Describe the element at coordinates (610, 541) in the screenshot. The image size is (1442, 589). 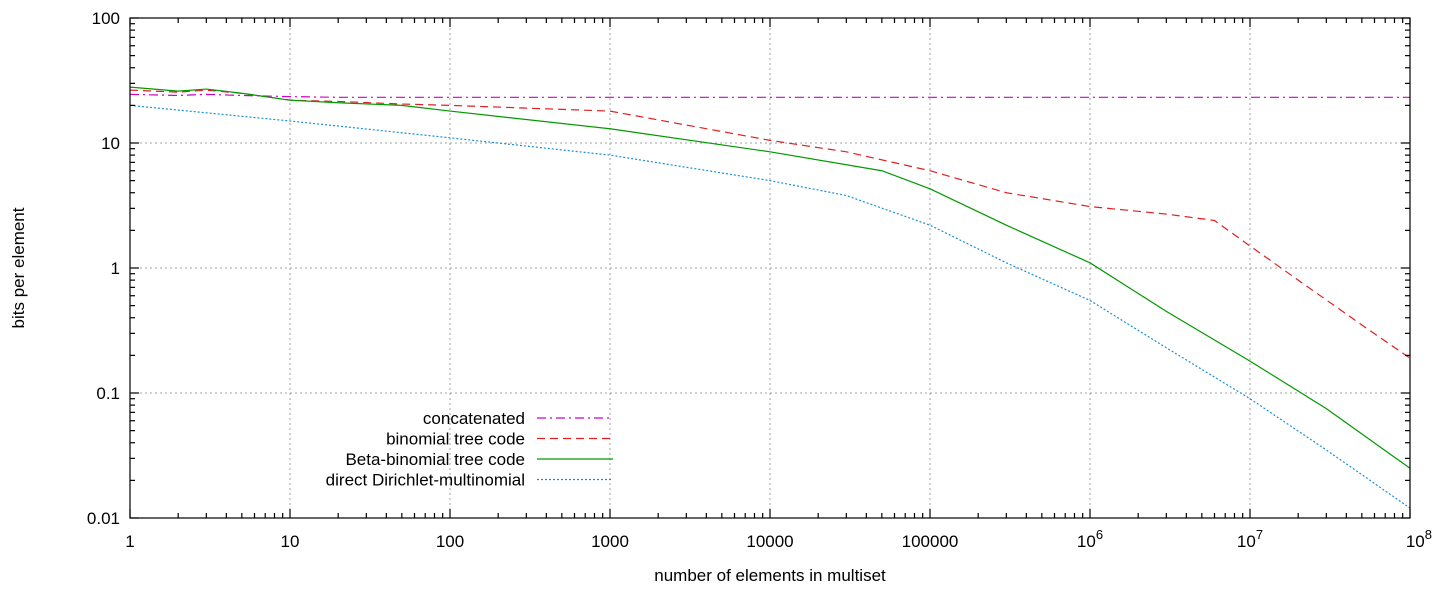
I see `x-tick-label: 1000` at that location.